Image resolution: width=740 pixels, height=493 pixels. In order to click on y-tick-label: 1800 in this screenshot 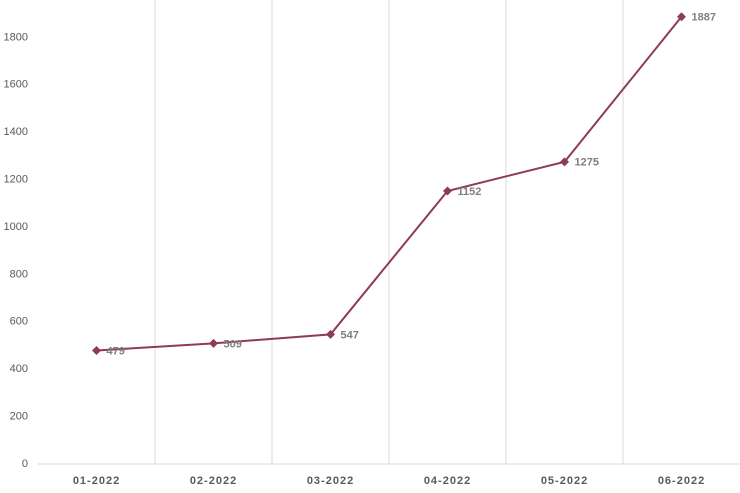, I will do `click(16, 37)`.